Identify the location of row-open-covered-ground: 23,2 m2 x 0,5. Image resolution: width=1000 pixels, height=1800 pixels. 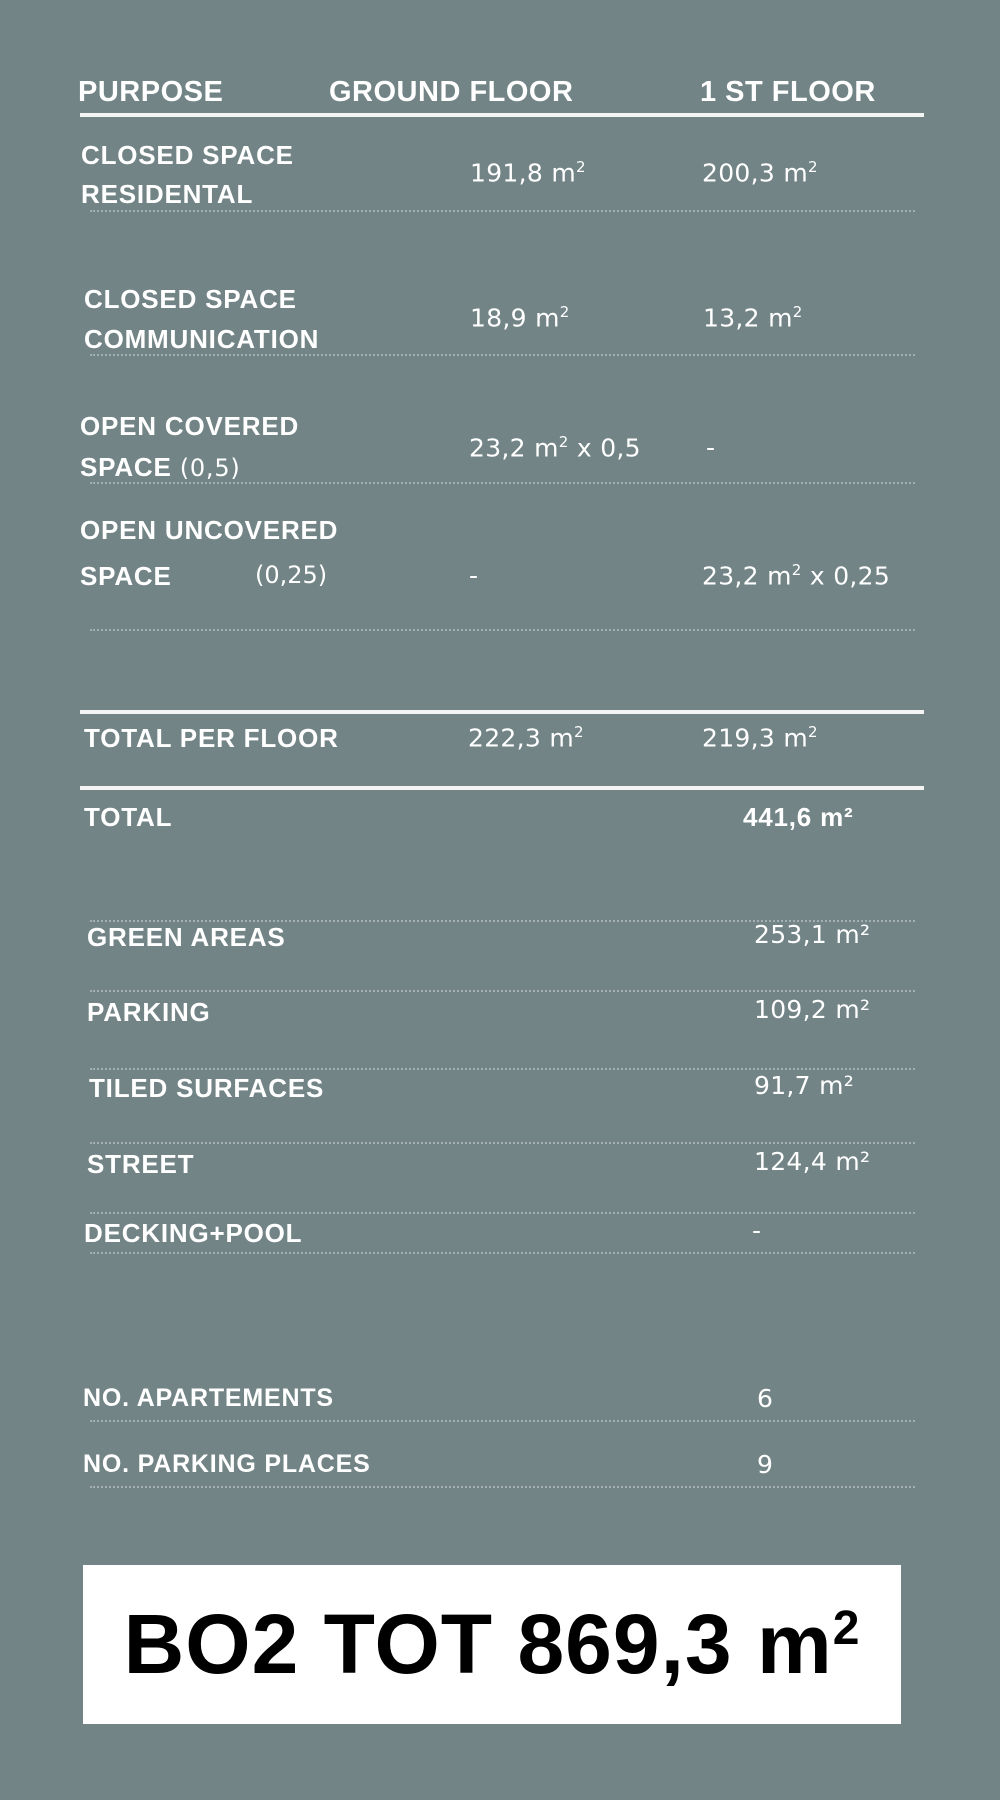
(555, 448).